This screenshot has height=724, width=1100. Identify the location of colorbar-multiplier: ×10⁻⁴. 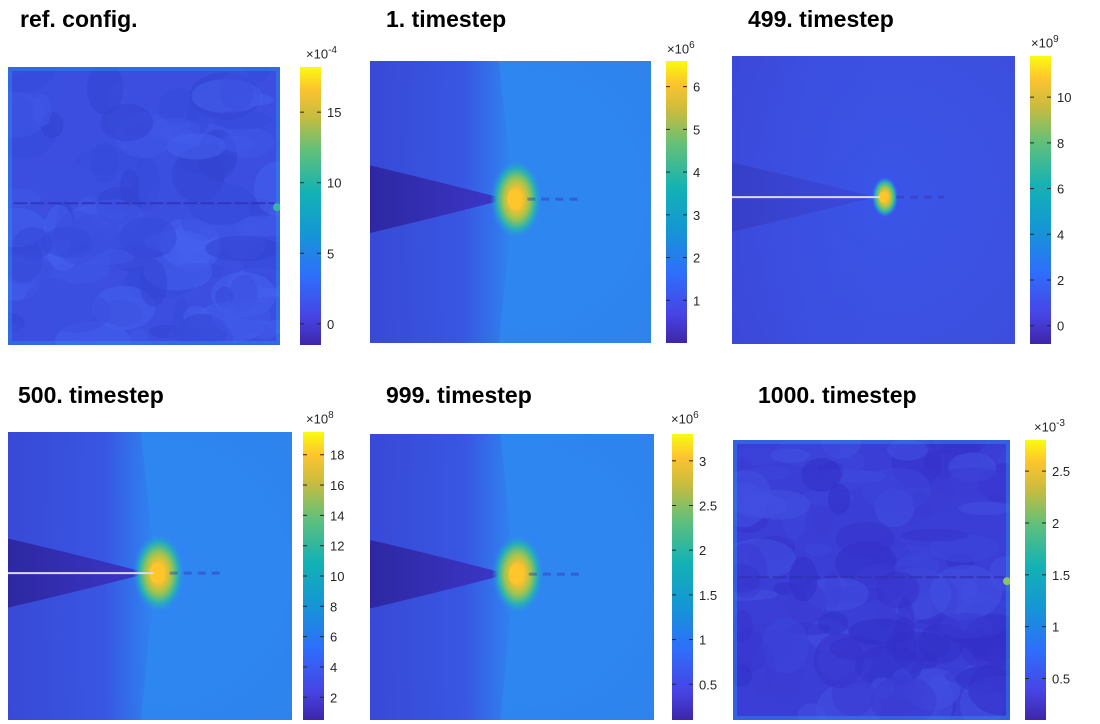
(321, 53).